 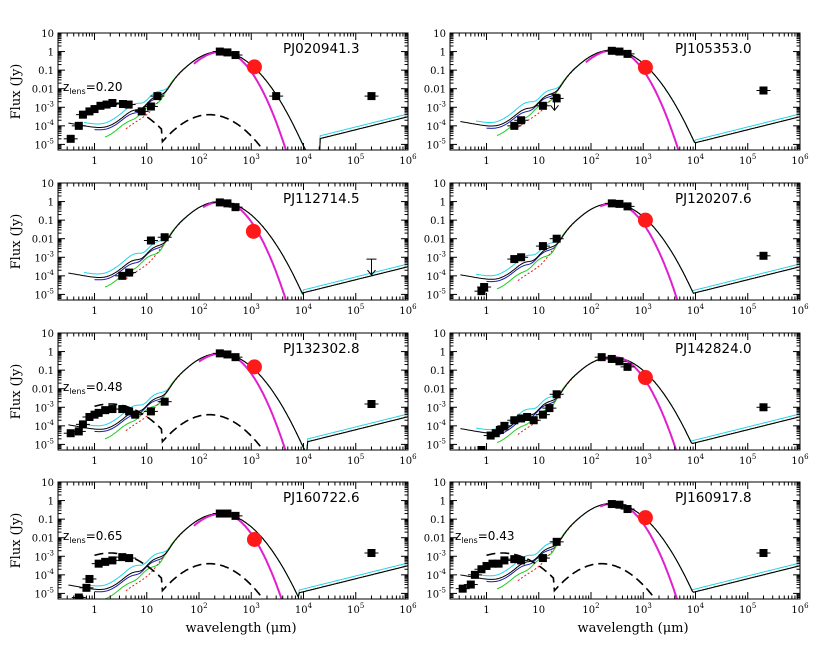 What do you see at coordinates (92, 537) in the screenshot?
I see `zlens-label: zlens=0.65` at bounding box center [92, 537].